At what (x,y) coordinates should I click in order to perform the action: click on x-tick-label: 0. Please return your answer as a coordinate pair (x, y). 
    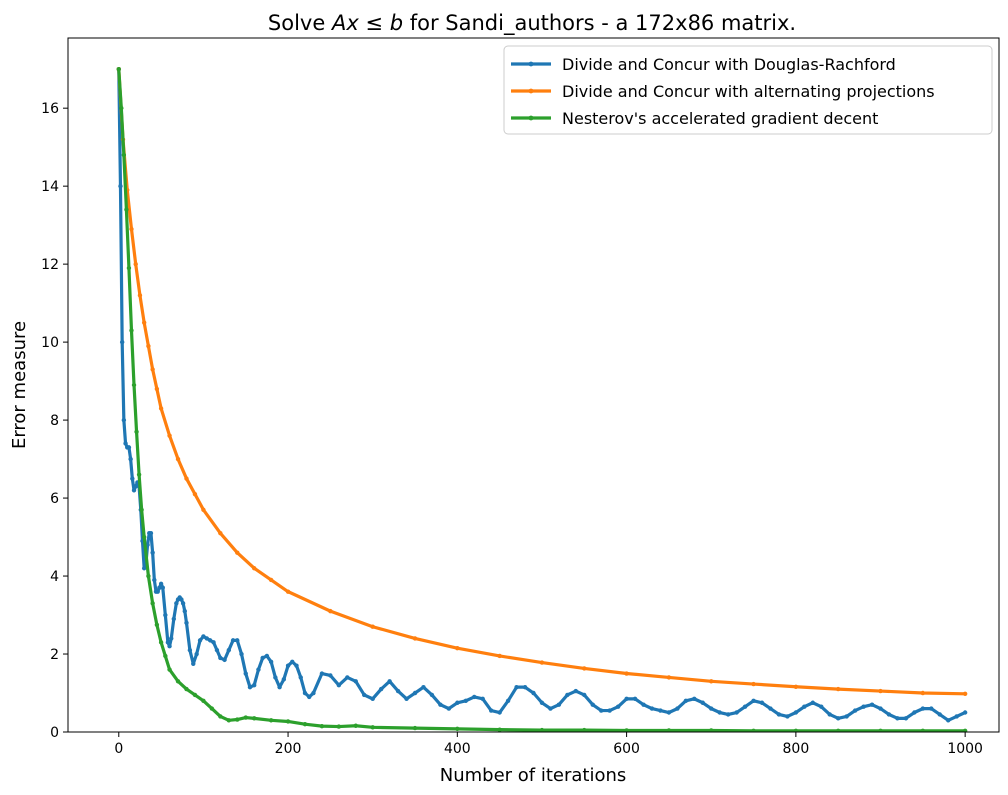
    Looking at the image, I should click on (118, 749).